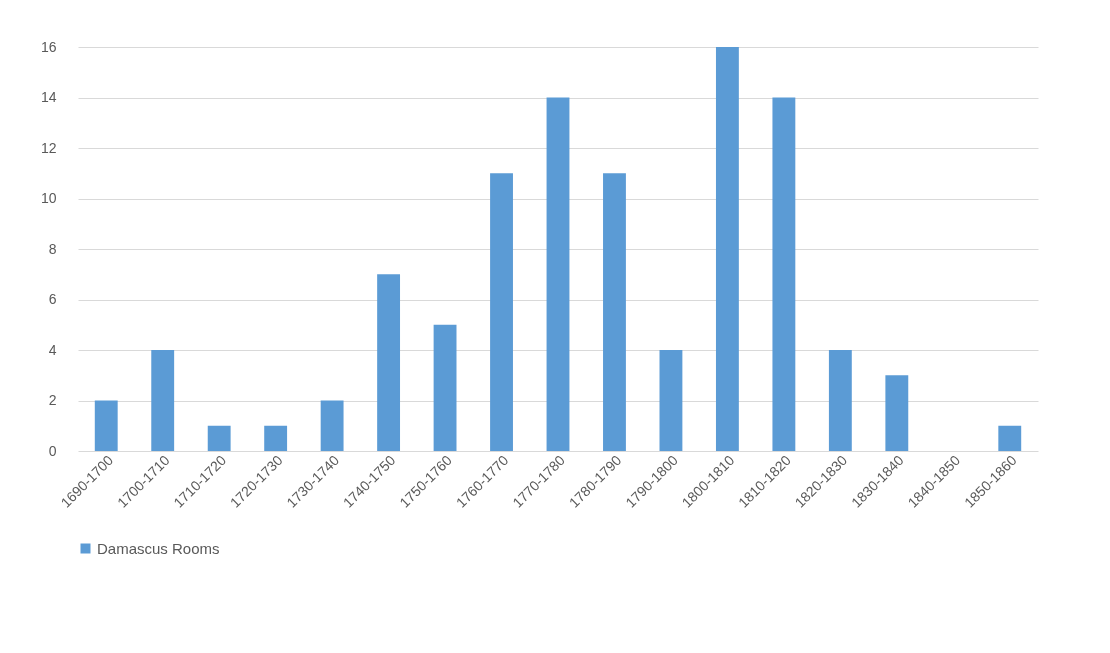 The image size is (1110, 653). Describe the element at coordinates (48, 198) in the screenshot. I see `y-tick-label: 10` at that location.